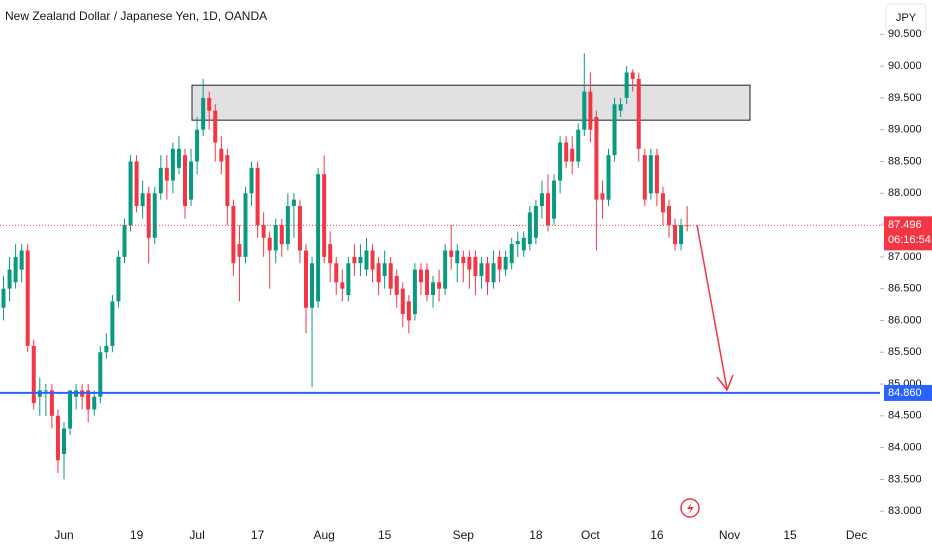  Describe the element at coordinates (905, 193) in the screenshot. I see `y-tick-label: 88.000` at that location.